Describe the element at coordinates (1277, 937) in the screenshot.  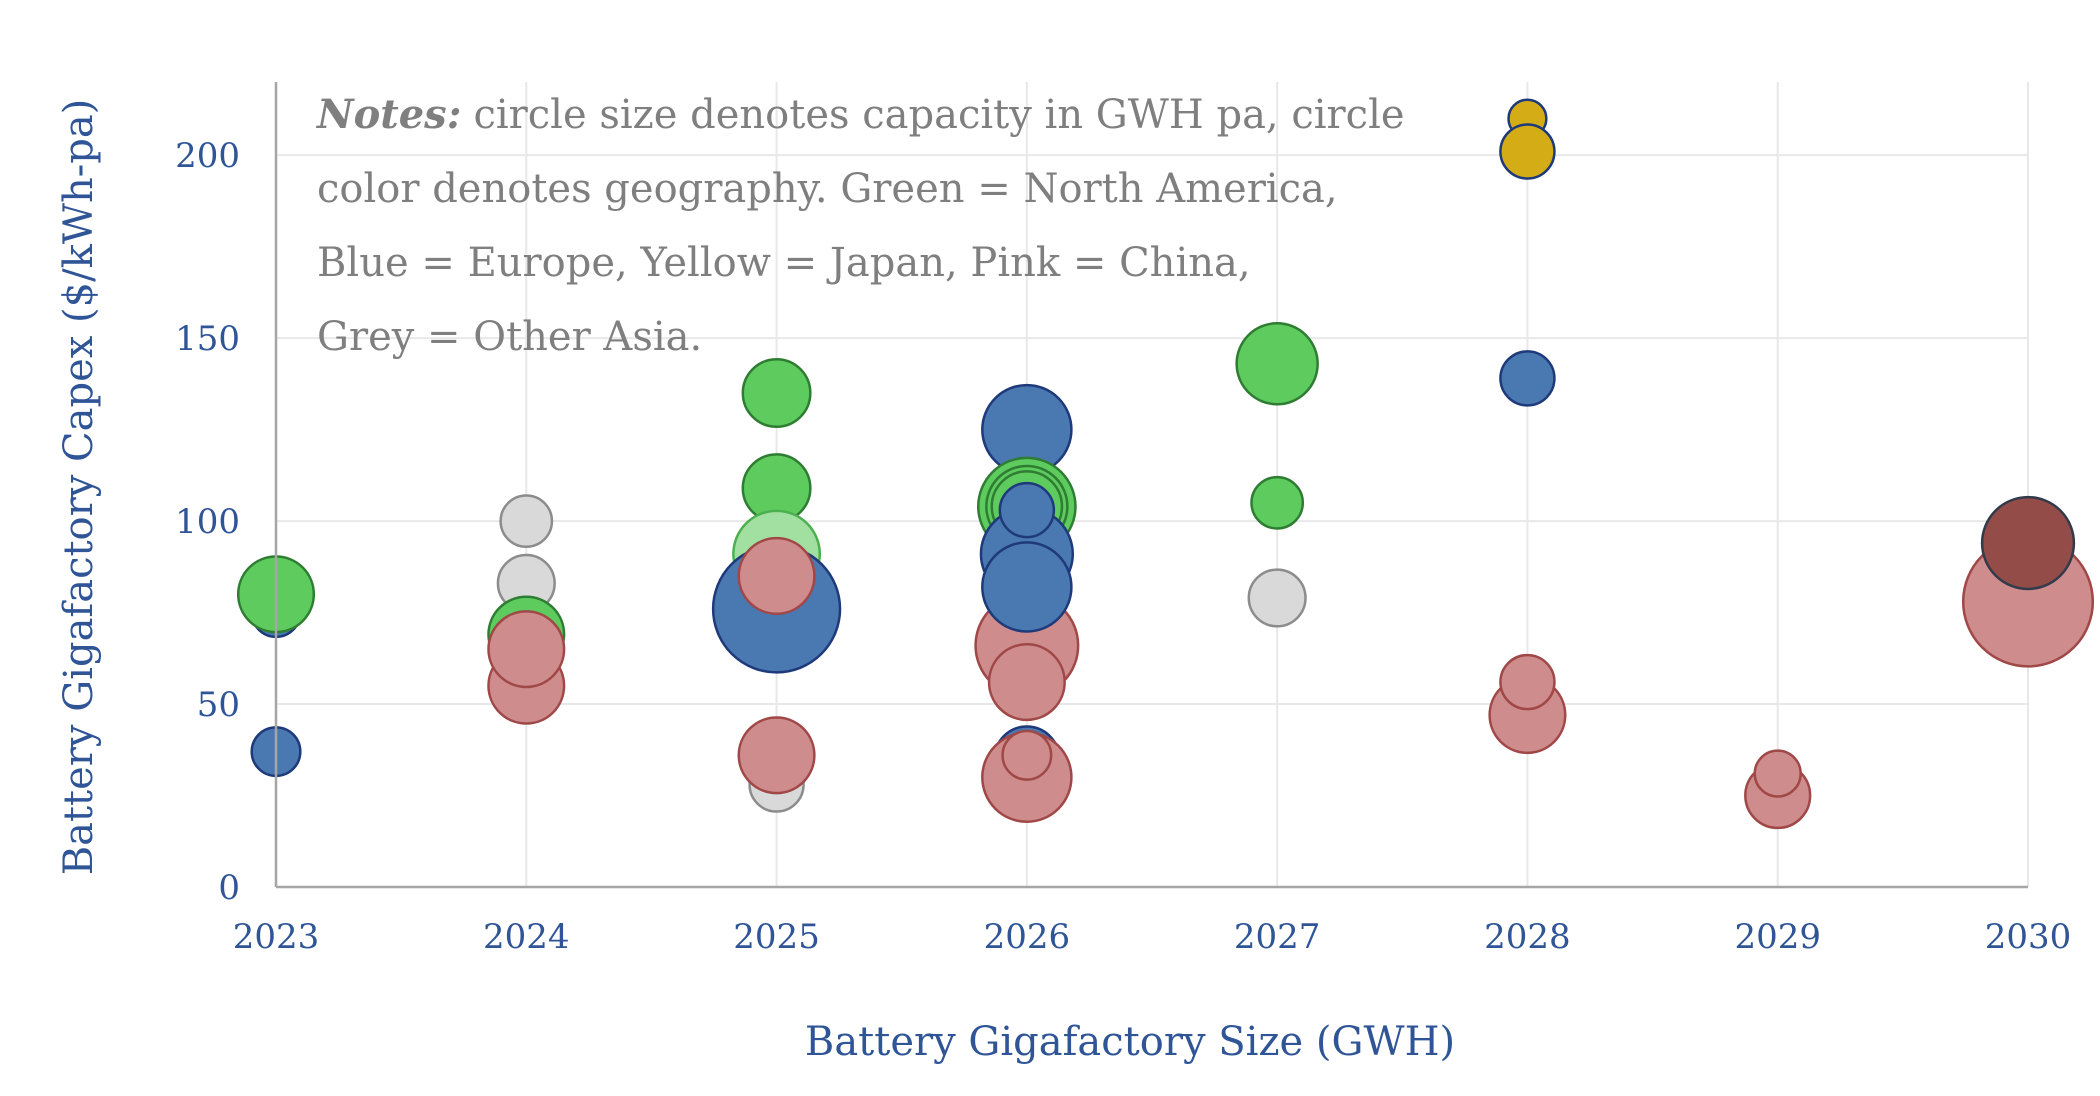
I see `x-tick-label: 2027` at that location.